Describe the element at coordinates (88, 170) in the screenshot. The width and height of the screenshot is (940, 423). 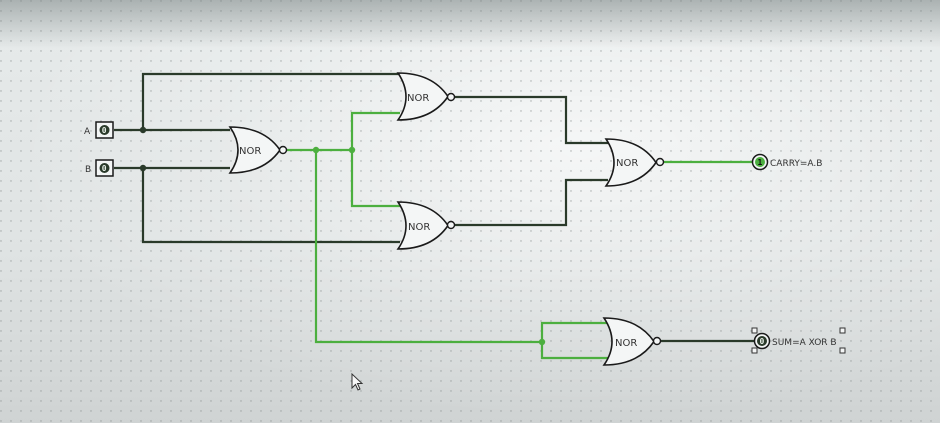
I see `input-b-label: B` at that location.